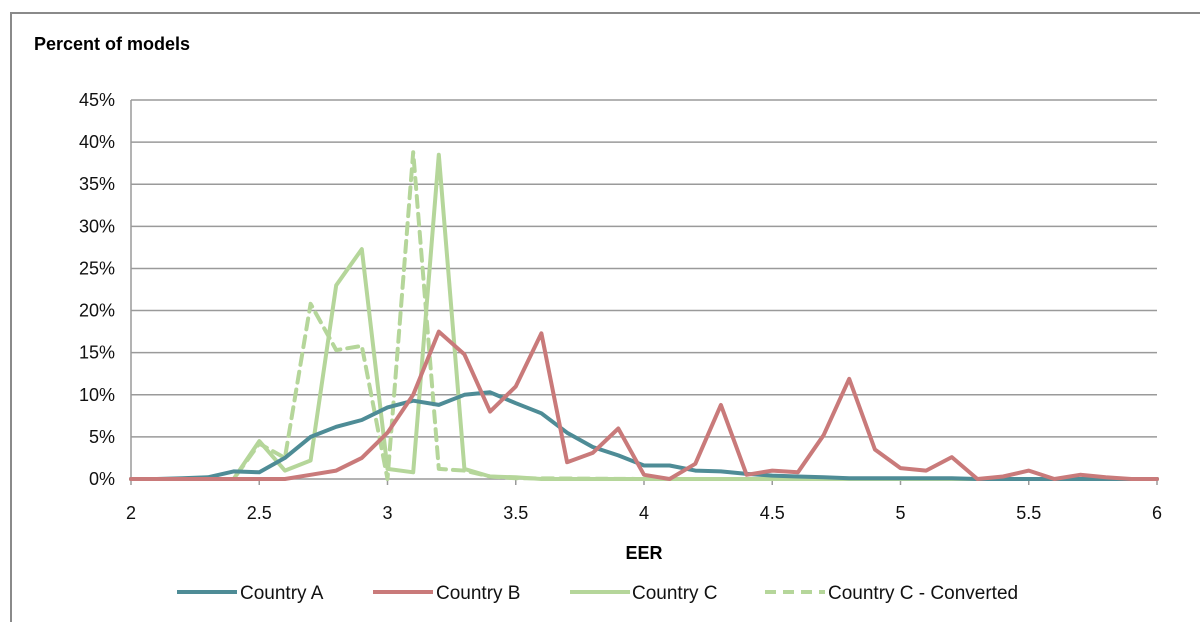 This screenshot has width=1200, height=622. I want to click on x-tick-label: 3.5, so click(515, 513).